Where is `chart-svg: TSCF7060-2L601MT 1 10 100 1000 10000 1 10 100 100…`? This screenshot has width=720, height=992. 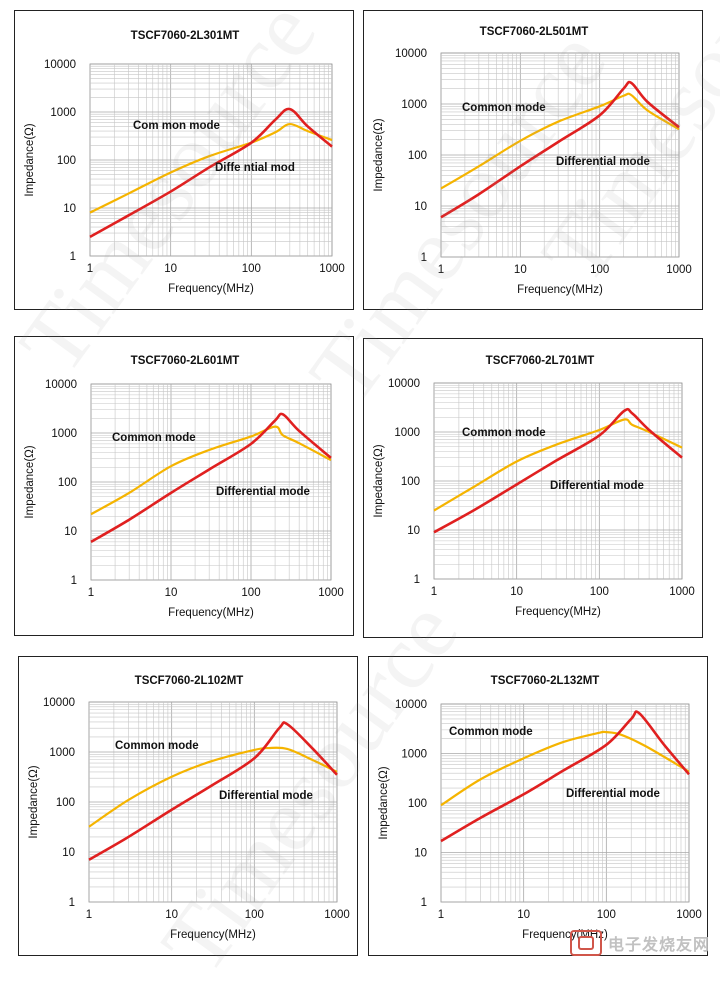
chart-svg: TSCF7060-2L601MT 1 10 100 1000 10000 1 10 100 100… is located at coordinates (184, 487).